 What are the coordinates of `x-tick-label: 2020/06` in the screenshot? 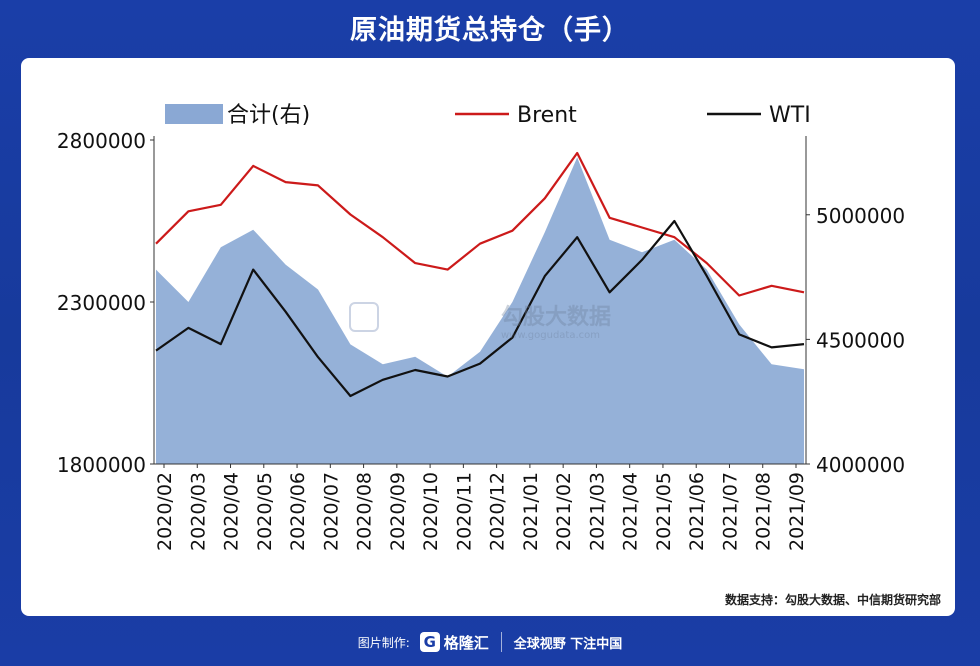 It's located at (298, 511).